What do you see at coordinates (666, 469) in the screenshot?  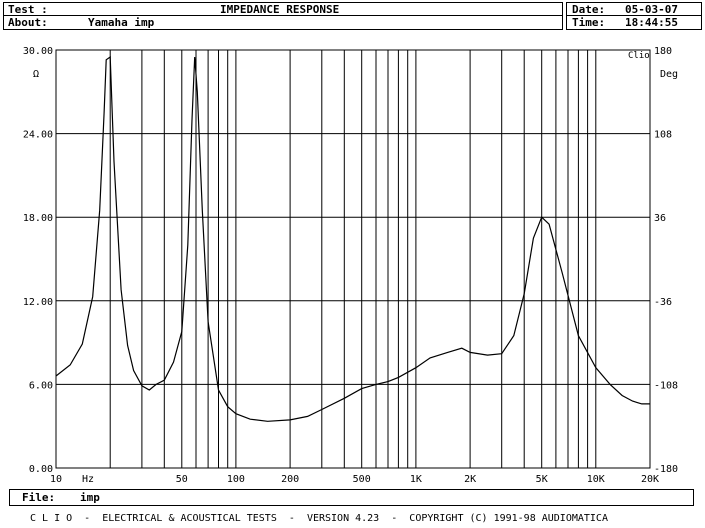 I see `y2-tick-label: -180` at bounding box center [666, 469].